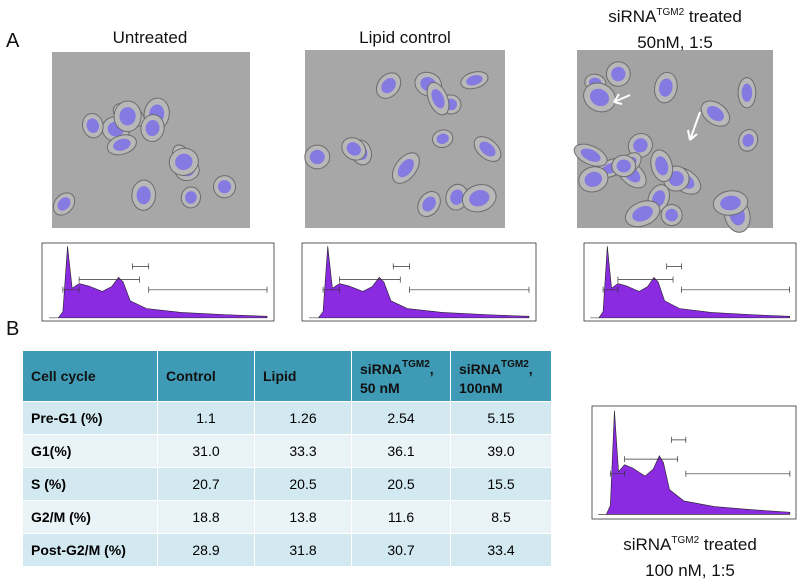  Describe the element at coordinates (303, 517) in the screenshot. I see `table-cell: 13.8` at that location.